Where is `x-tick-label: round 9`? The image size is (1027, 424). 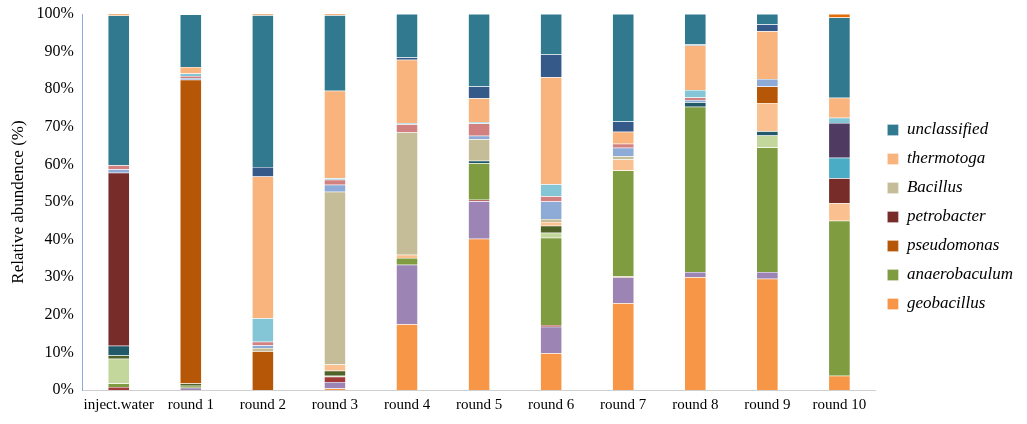 x-tick-label: round 9 is located at coordinates (767, 403).